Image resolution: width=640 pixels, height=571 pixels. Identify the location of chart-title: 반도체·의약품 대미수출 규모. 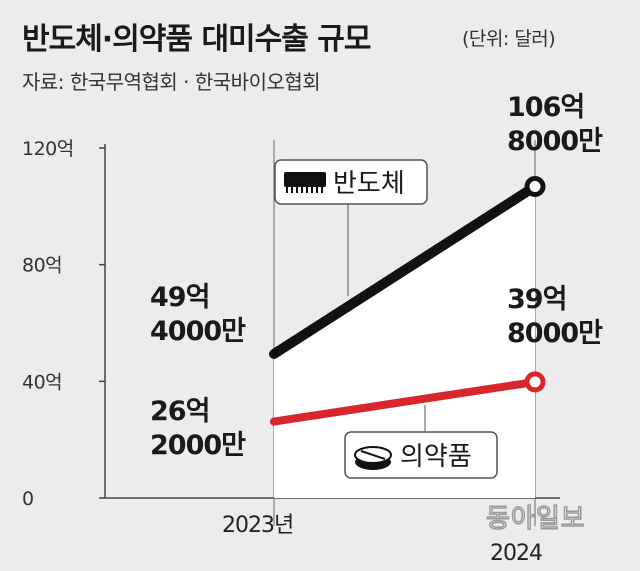
(196, 39).